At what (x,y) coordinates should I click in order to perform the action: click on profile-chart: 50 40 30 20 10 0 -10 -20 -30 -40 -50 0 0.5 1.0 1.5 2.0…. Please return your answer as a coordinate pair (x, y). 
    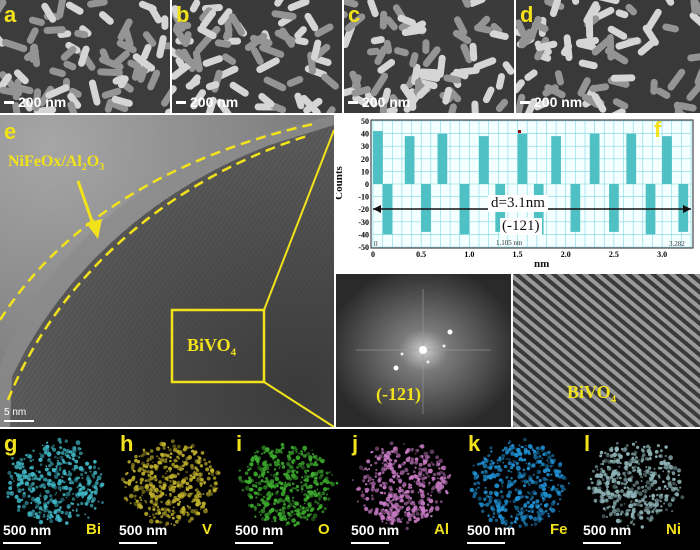
    Looking at the image, I should click on (526, 188).